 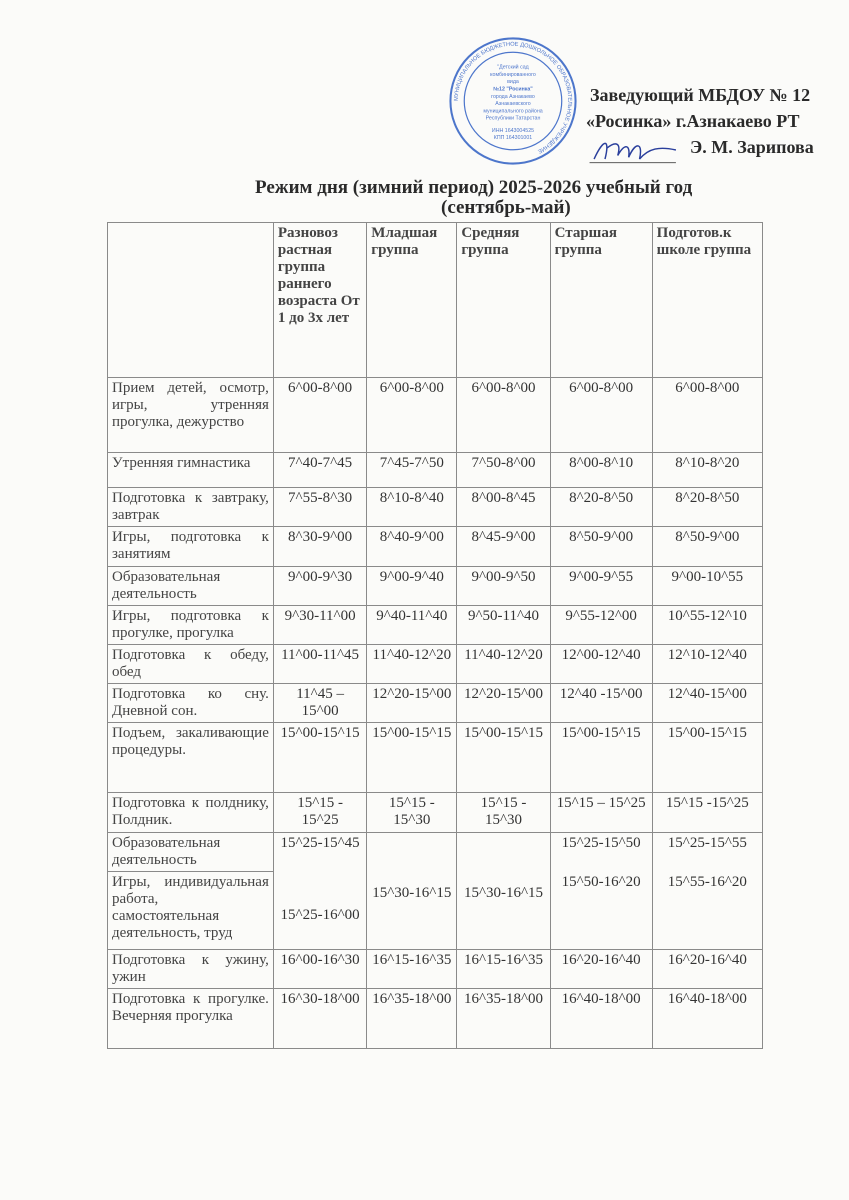 I want to click on time-cell: 7^50-8^00, so click(x=503, y=470).